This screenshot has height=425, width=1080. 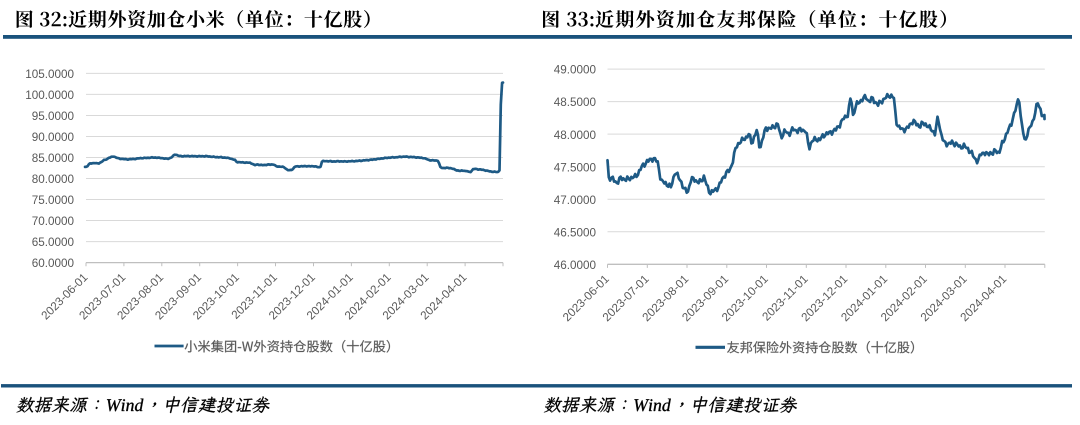 I want to click on svg-text: 46.5000, so click(x=575, y=232).